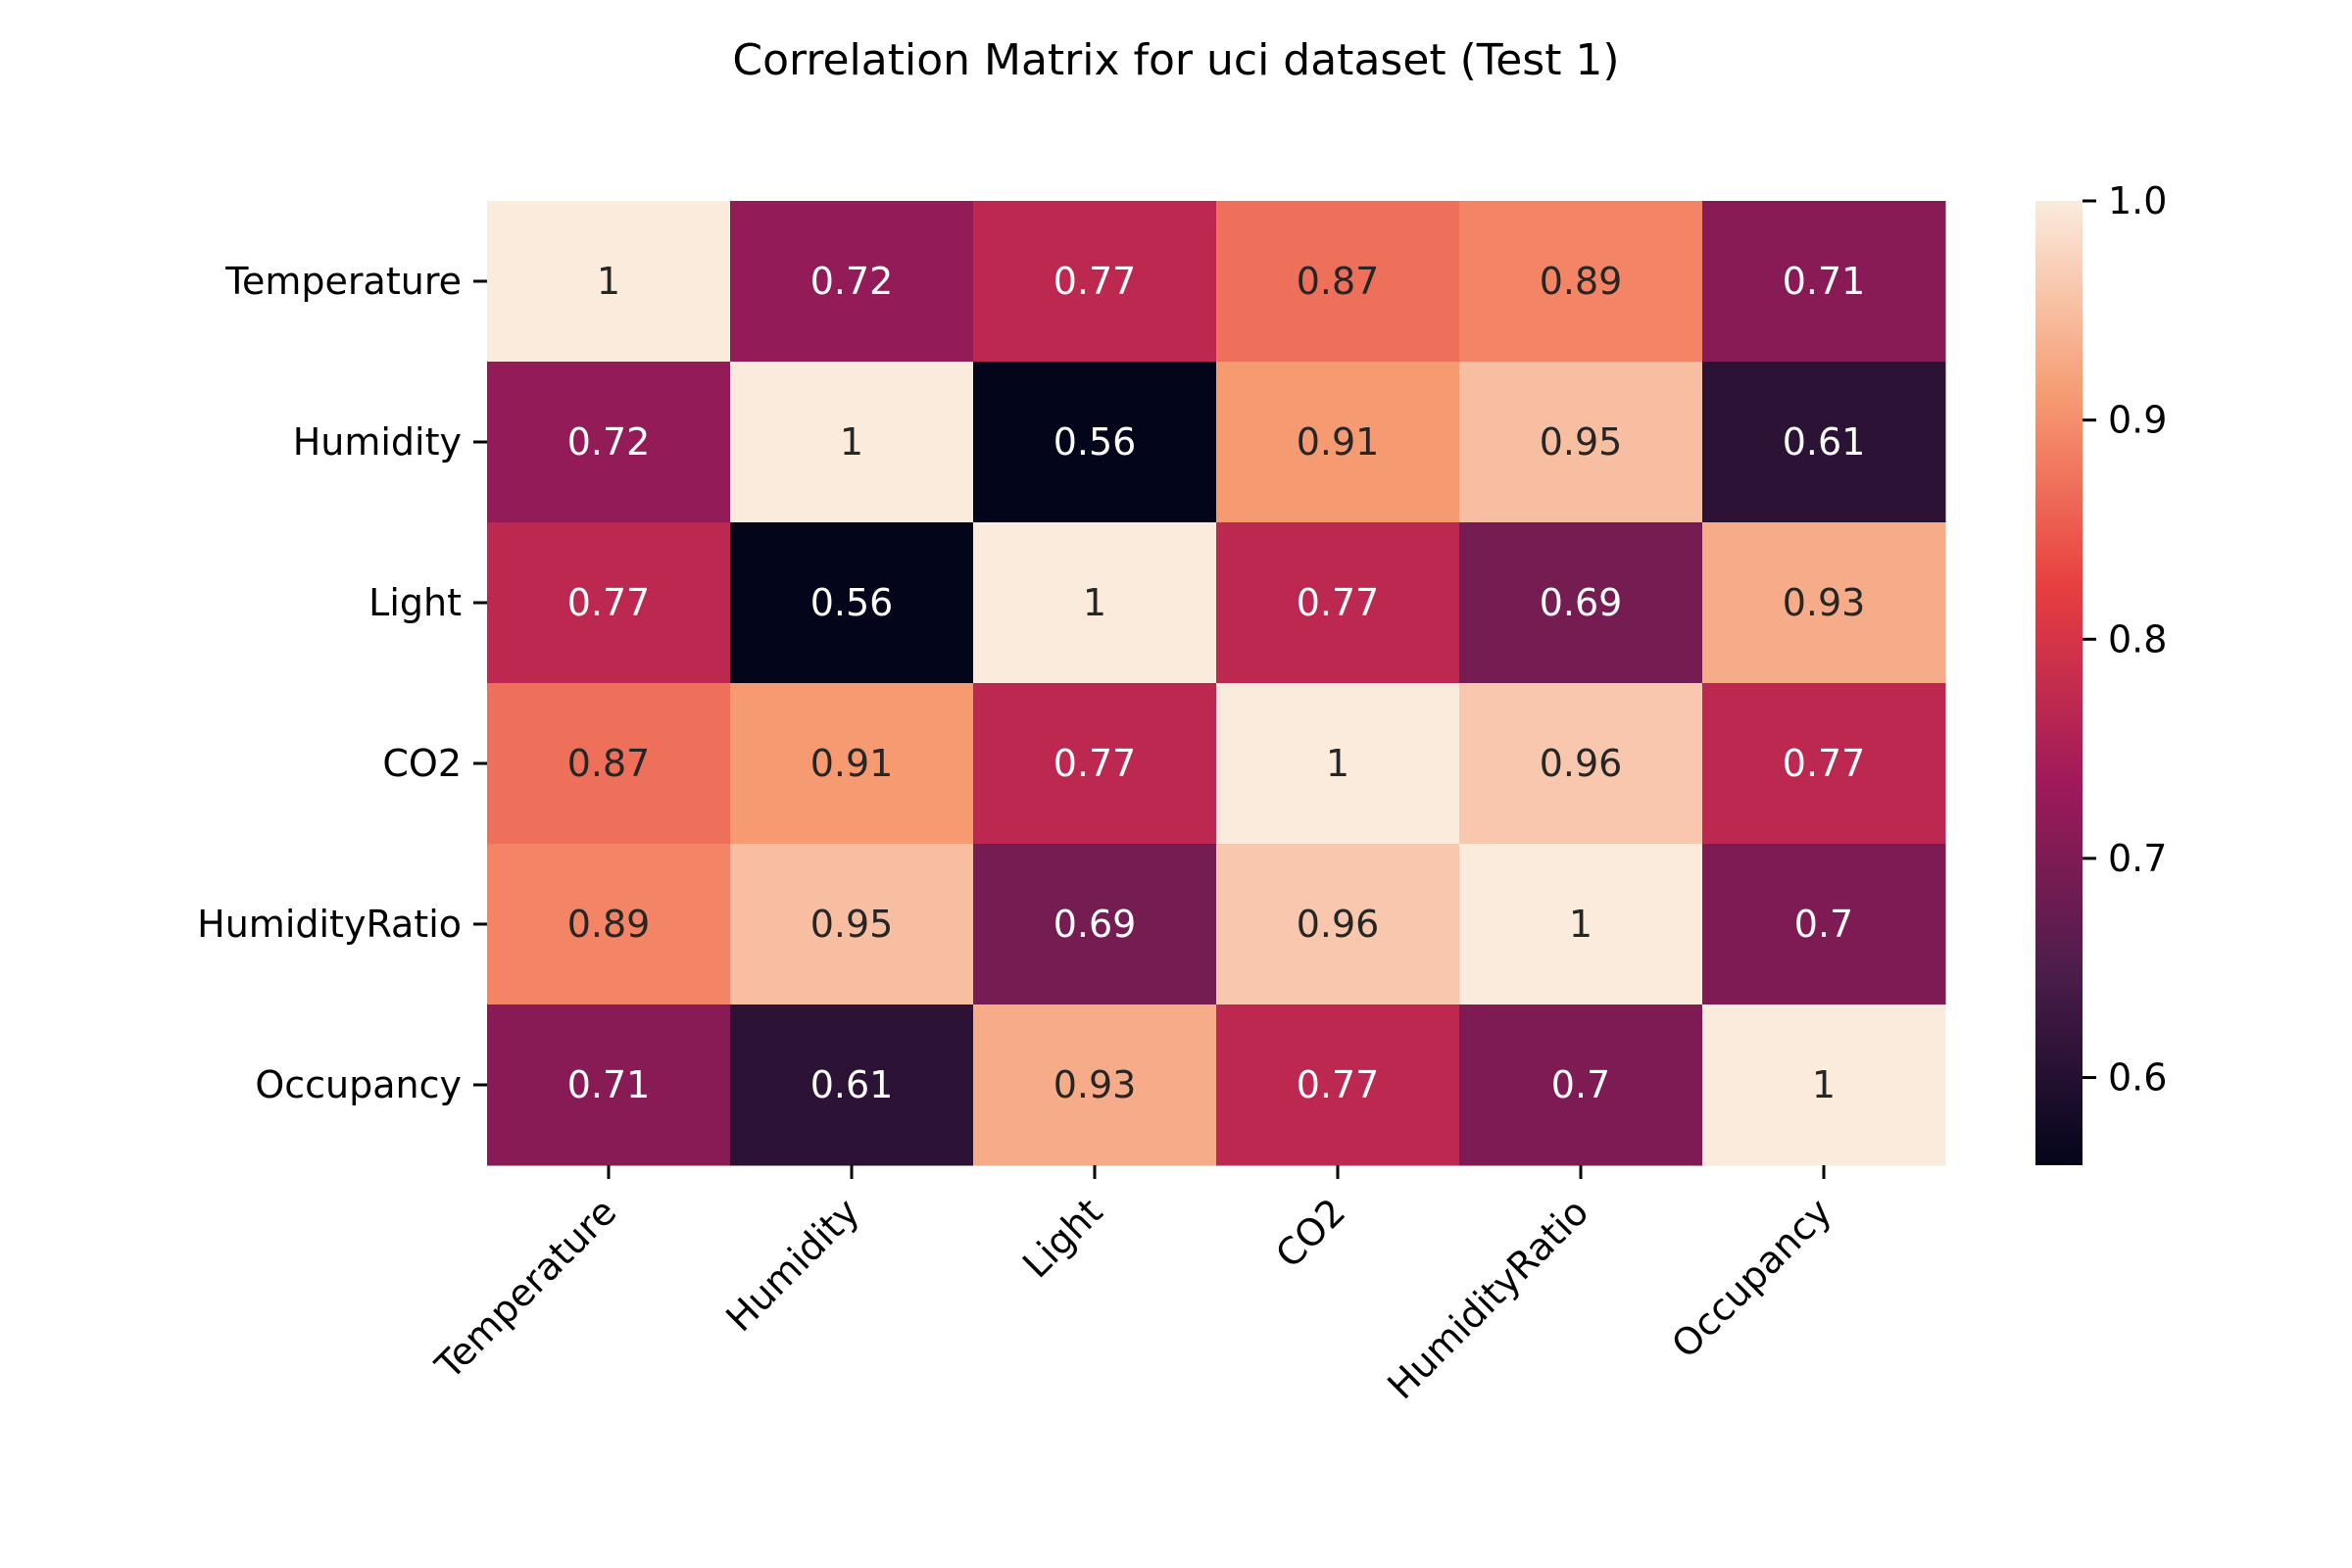 This screenshot has width=2352, height=1568. I want to click on colorbar: 0.6 0.7 0.8 0.9 1.0, so click(2101, 672).